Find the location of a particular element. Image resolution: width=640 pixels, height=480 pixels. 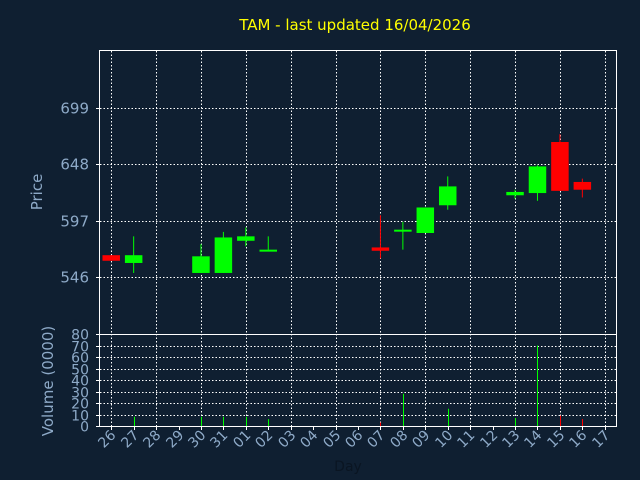

volume-tick-label: 70 is located at coordinates (80, 348).